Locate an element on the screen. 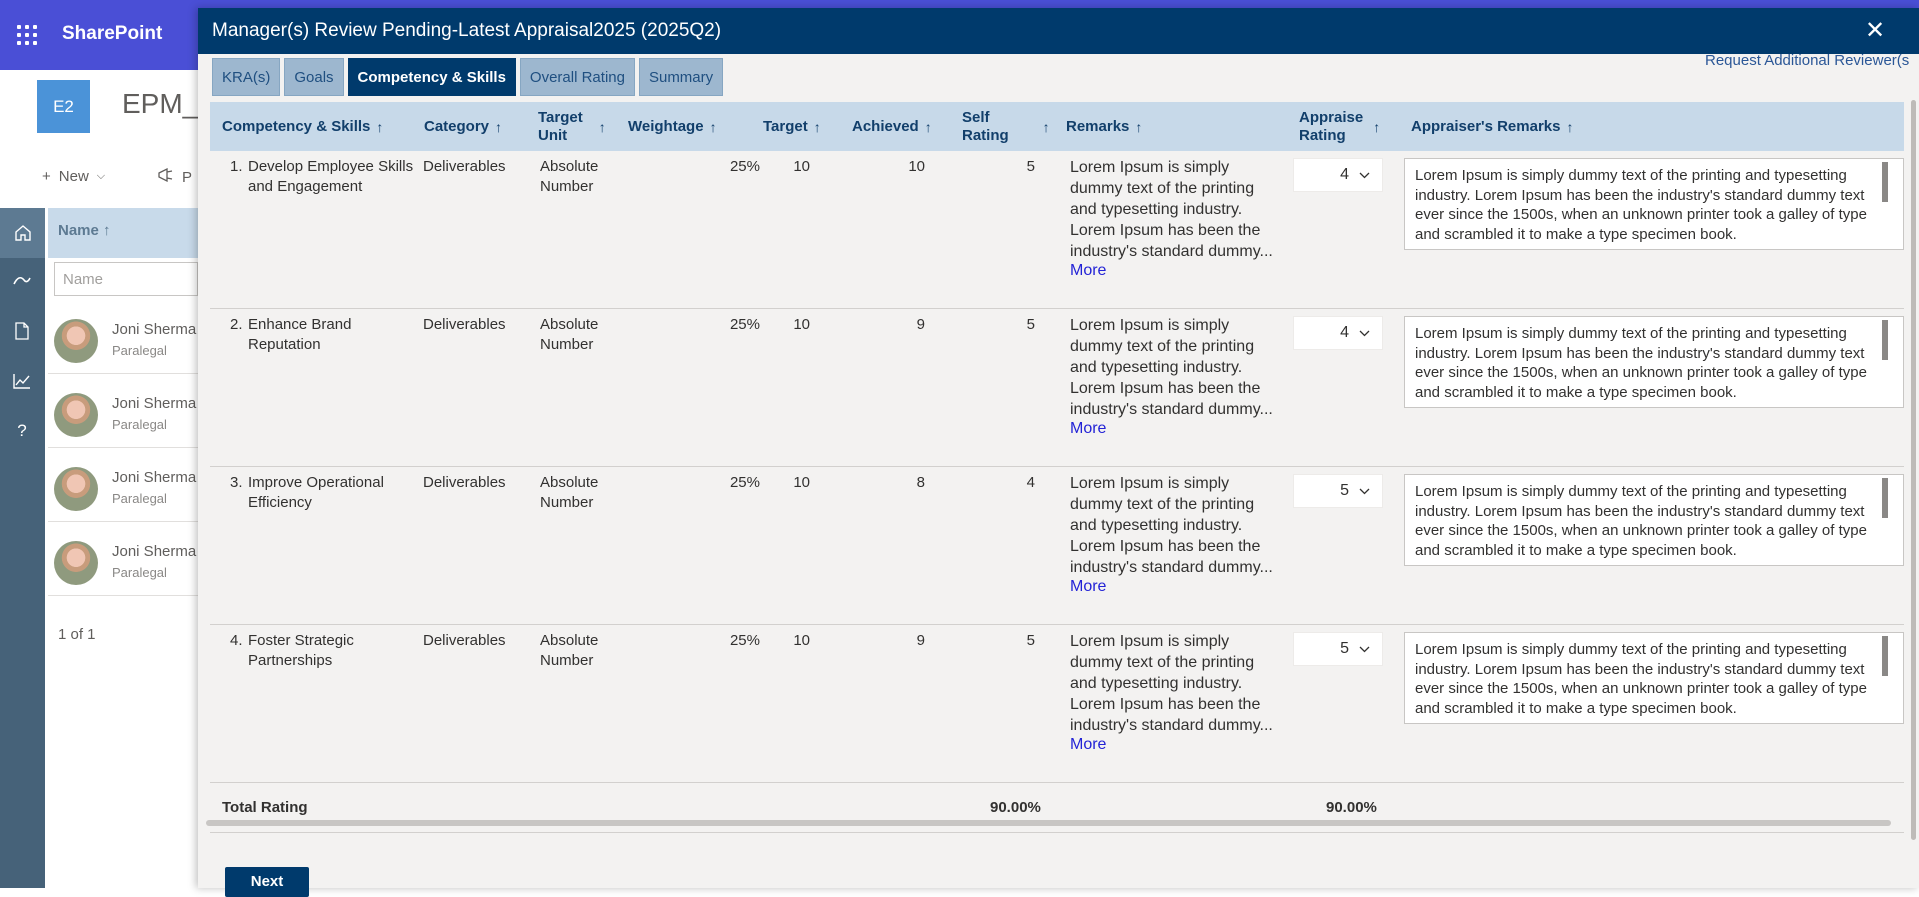 The image size is (1919, 897). row-index: 1. is located at coordinates (236, 166).